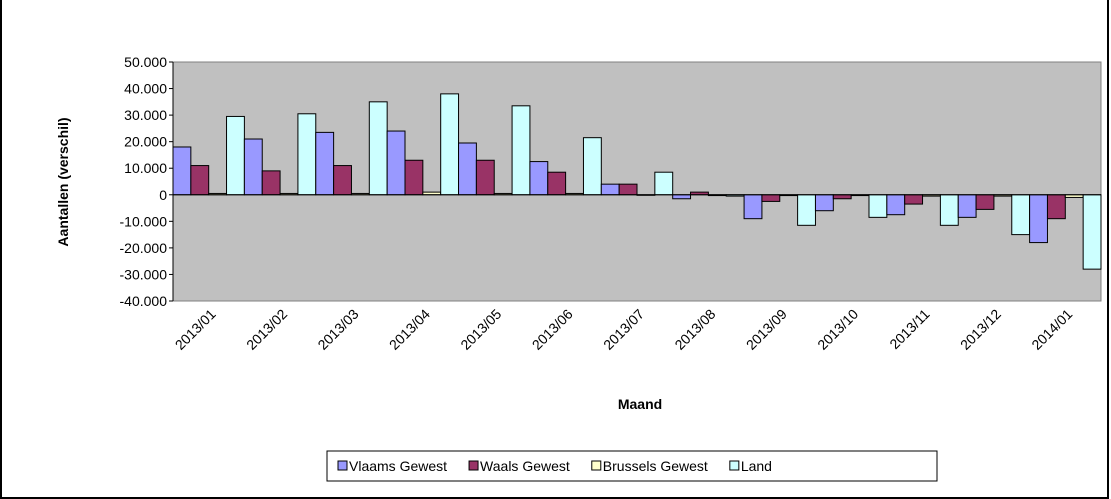 The height and width of the screenshot is (499, 1111). What do you see at coordinates (63, 181) in the screenshot?
I see `y-axis-title: Aantallen (verschil)` at bounding box center [63, 181].